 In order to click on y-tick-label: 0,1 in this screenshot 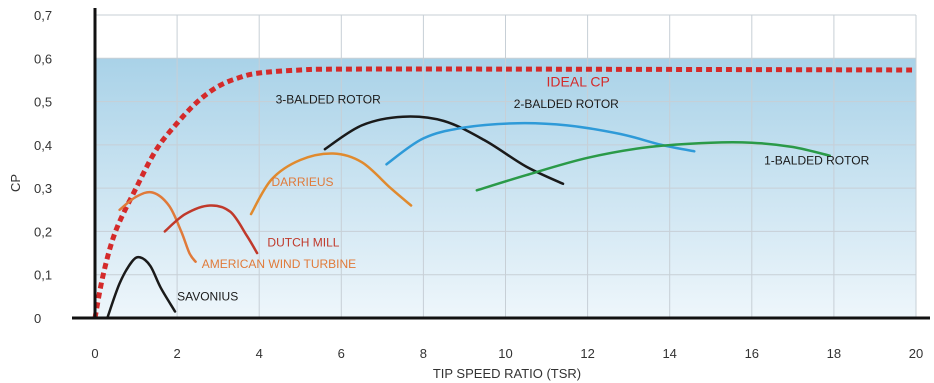, I will do `click(43, 275)`.